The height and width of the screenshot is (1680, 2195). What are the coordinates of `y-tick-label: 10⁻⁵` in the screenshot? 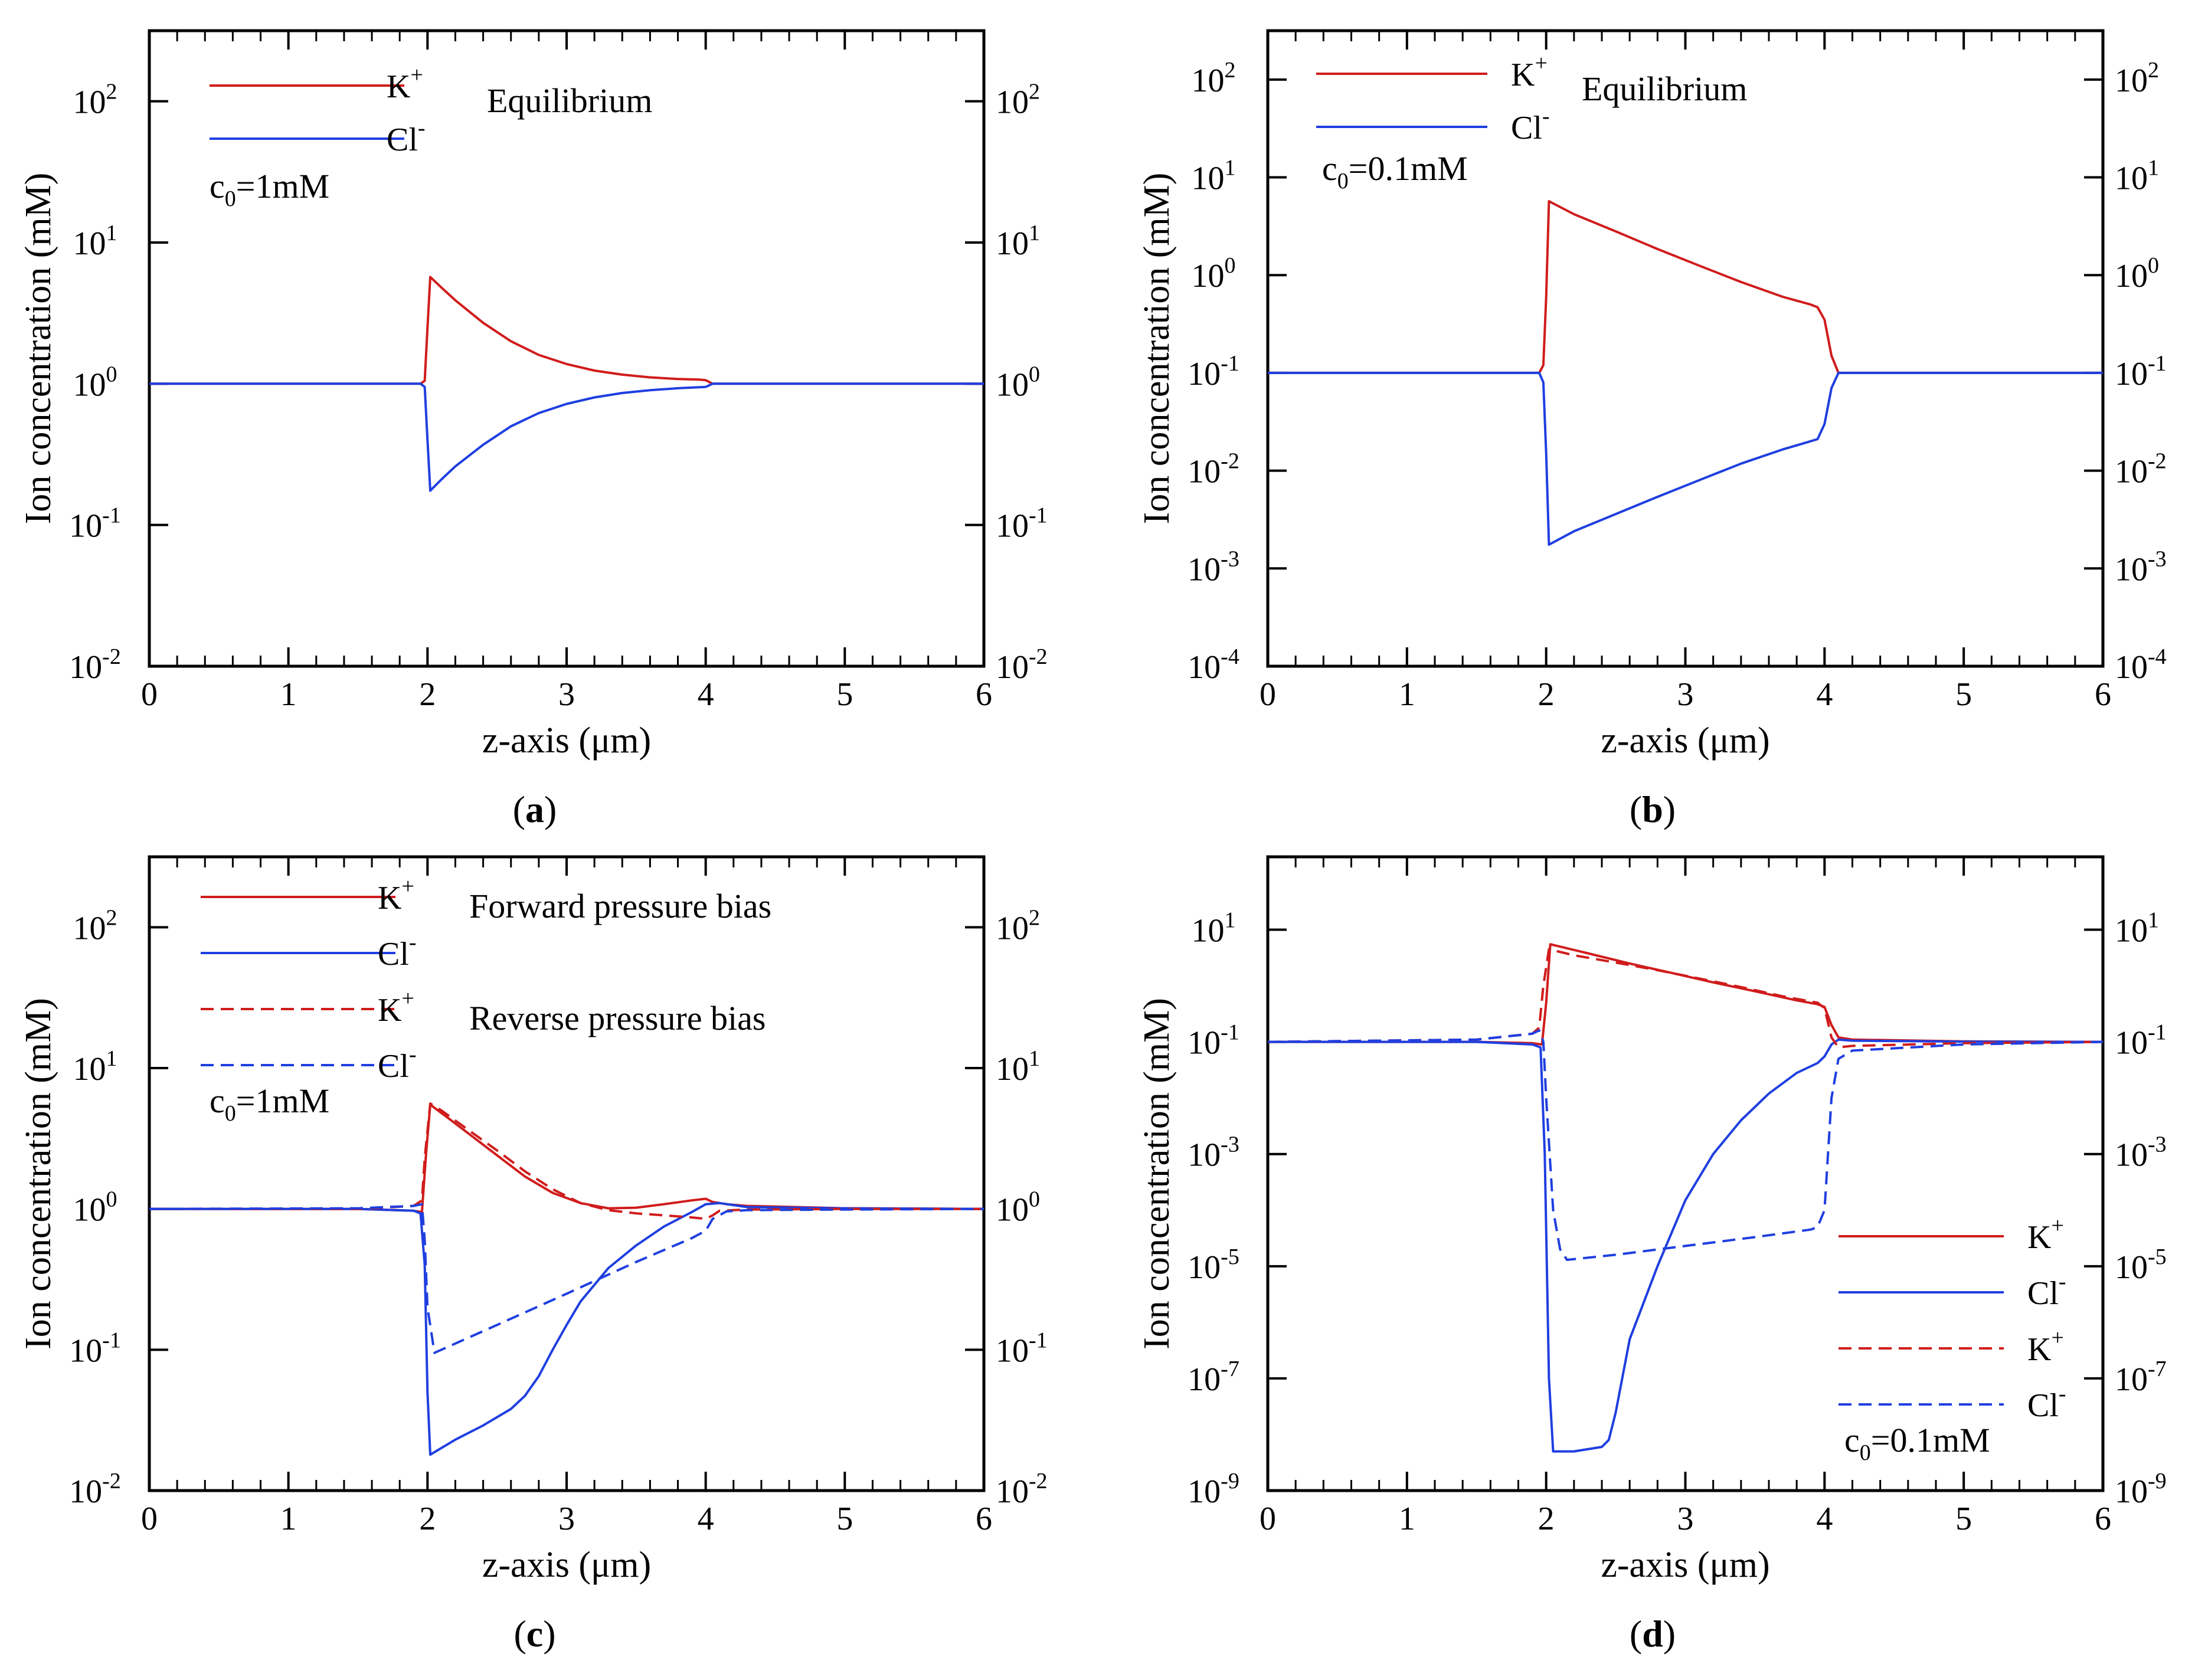 It's located at (1213, 1265).